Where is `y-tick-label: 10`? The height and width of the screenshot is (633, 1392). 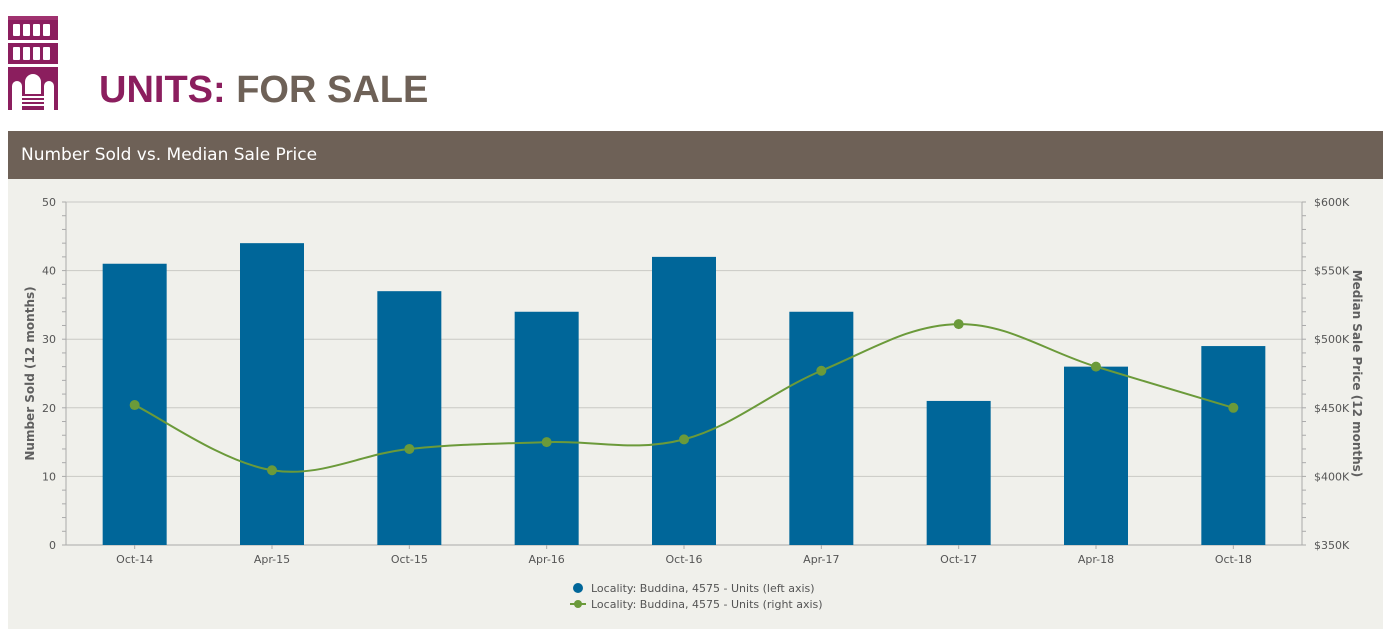
y-tick-label: 10 is located at coordinates (49, 476).